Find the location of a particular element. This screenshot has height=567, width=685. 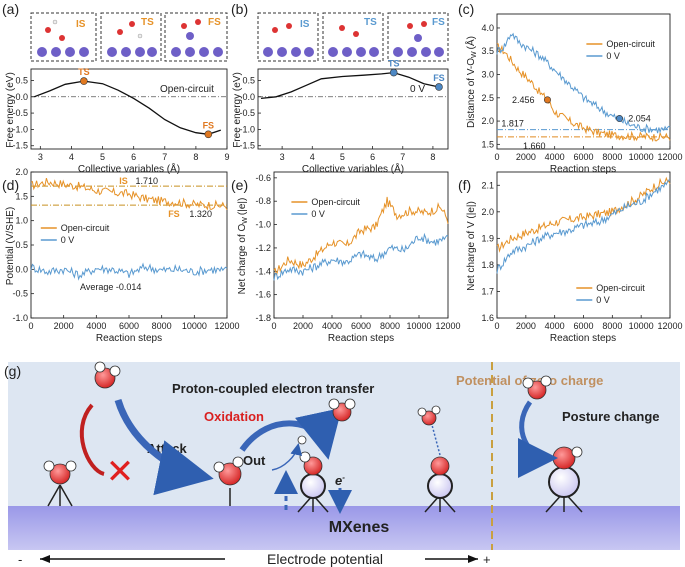

y-tick-label: 4.0 is located at coordinates (487, 28).